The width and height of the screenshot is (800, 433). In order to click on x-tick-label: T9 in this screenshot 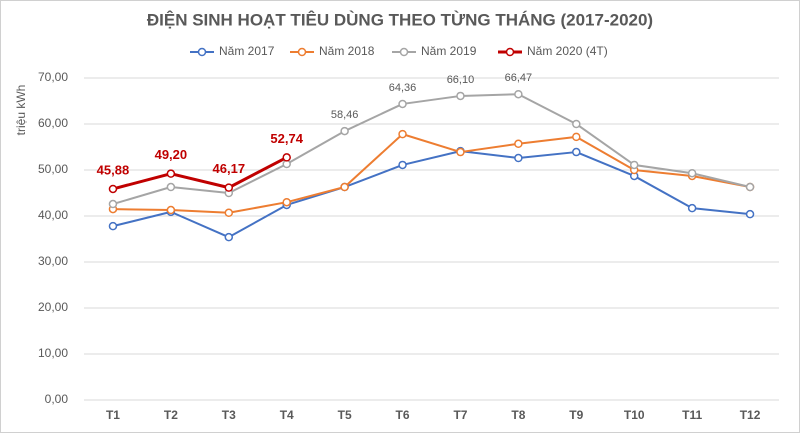, I will do `click(576, 415)`.